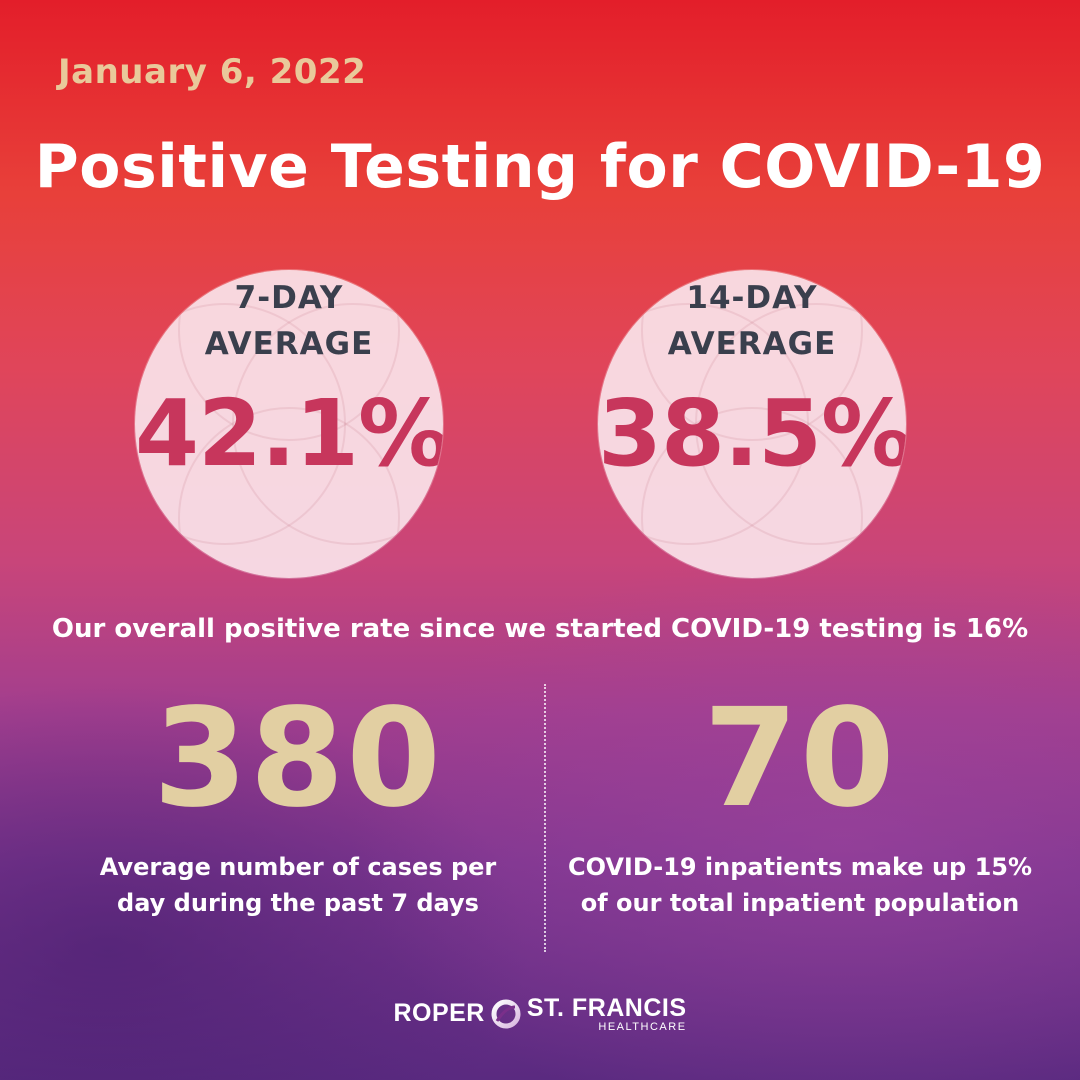 This screenshot has width=1080, height=1080. I want to click on page-title: Positive Testing for COVID-19, so click(540, 167).